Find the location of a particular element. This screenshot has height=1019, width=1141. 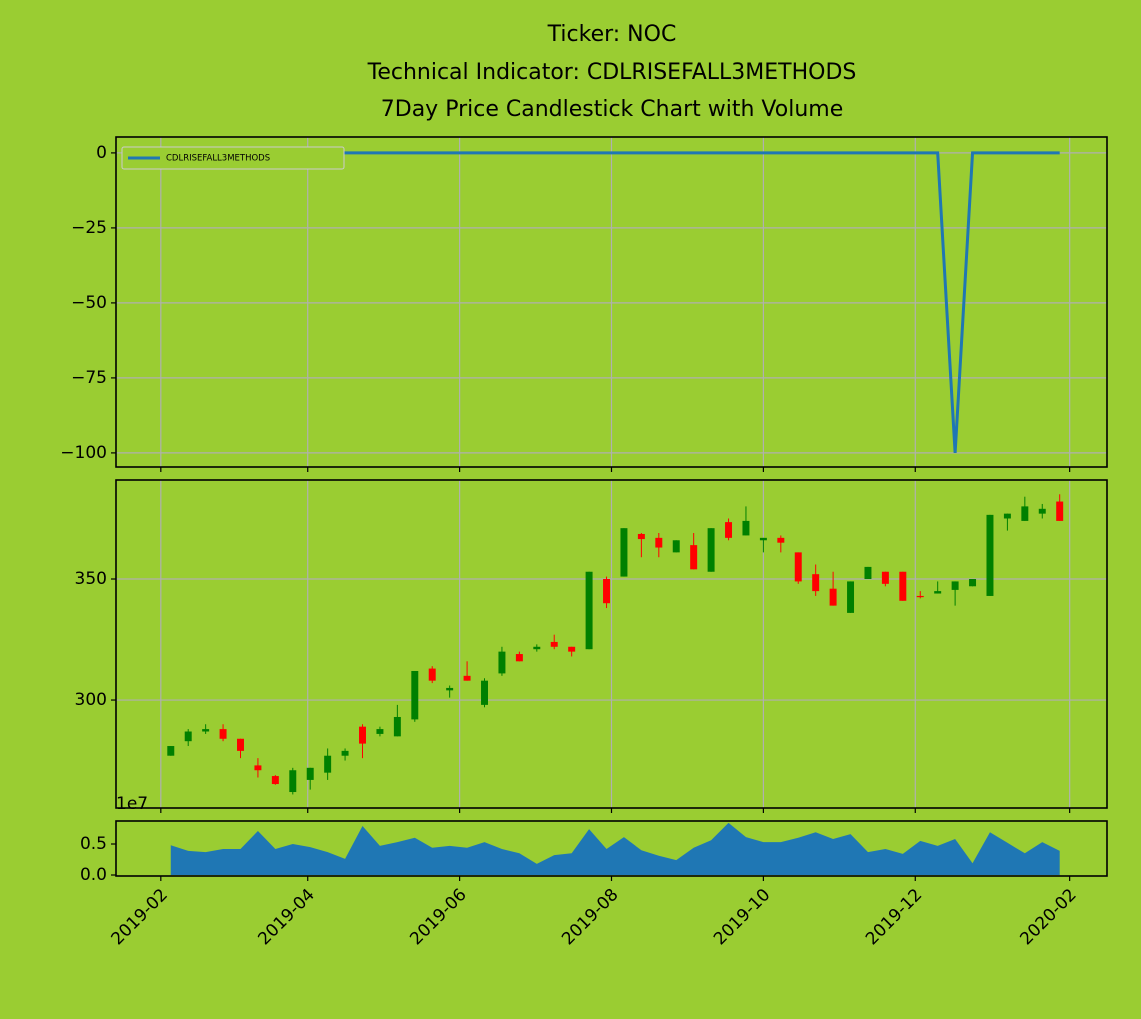

axes-frame is located at coordinates (611, 848).